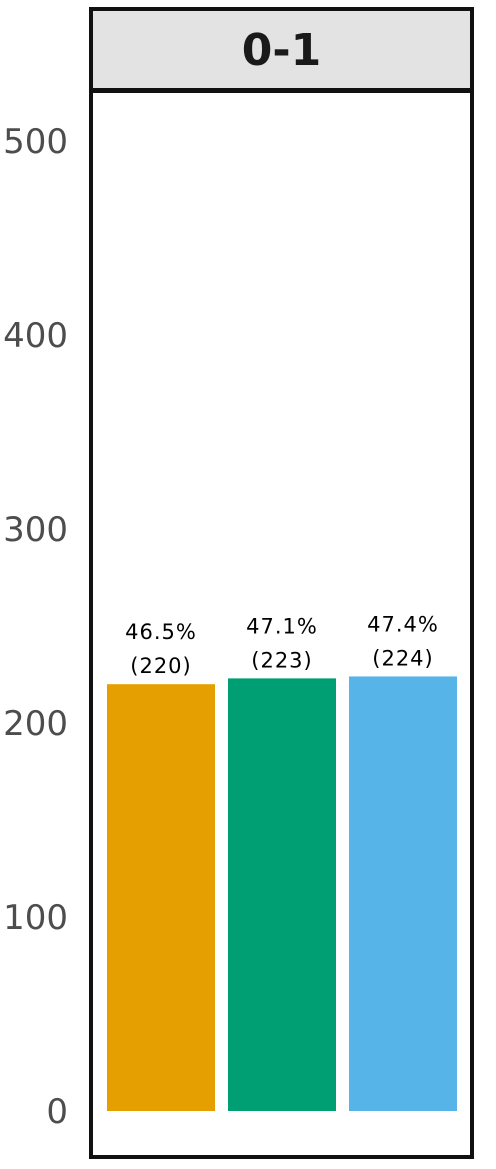  I want to click on bar-count-label: (224), so click(402, 658).